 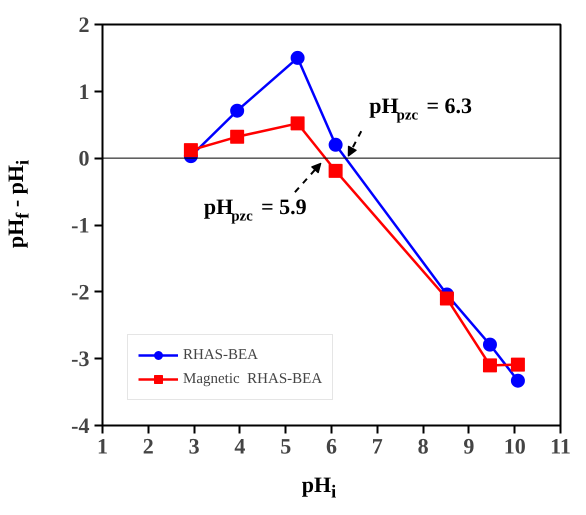 I want to click on x-tick-label: 1, so click(x=102, y=446).